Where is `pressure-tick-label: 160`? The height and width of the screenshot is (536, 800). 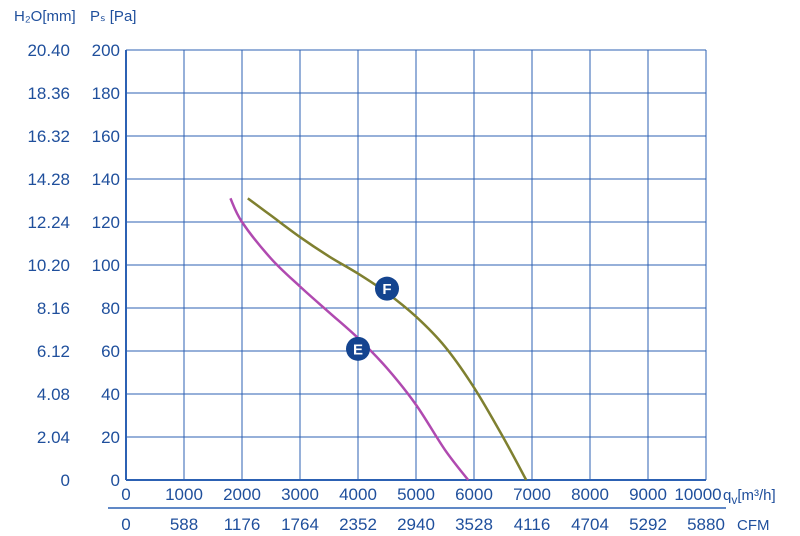 pressure-tick-label: 160 is located at coordinates (106, 136).